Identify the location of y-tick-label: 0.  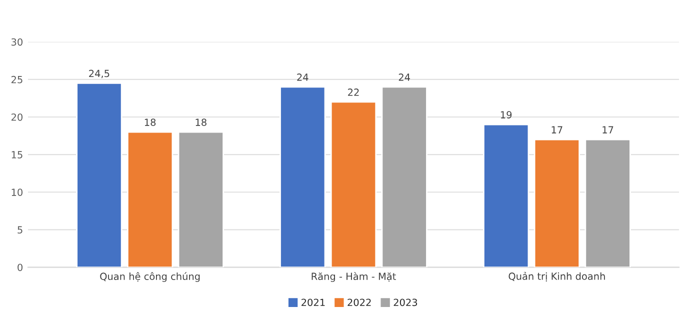
(20, 268).